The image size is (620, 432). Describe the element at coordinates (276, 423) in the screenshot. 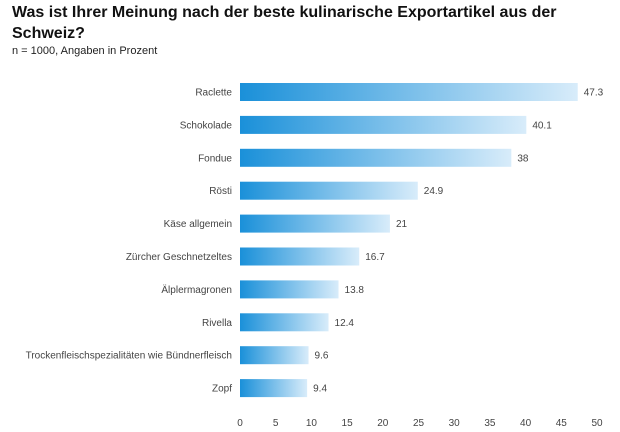

I see `x-tick-label: 5` at that location.